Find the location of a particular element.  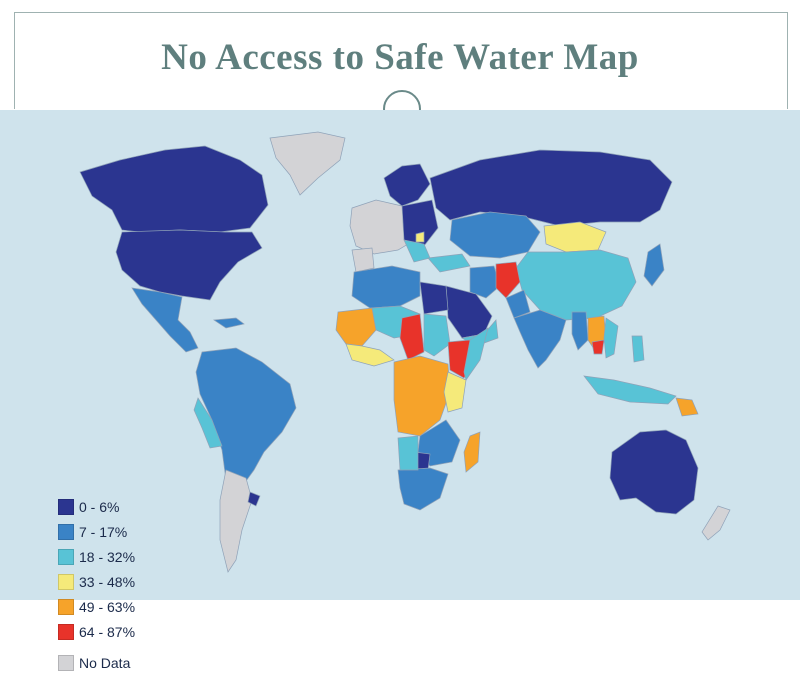

legend-label: 33 - 48% is located at coordinates (107, 581).